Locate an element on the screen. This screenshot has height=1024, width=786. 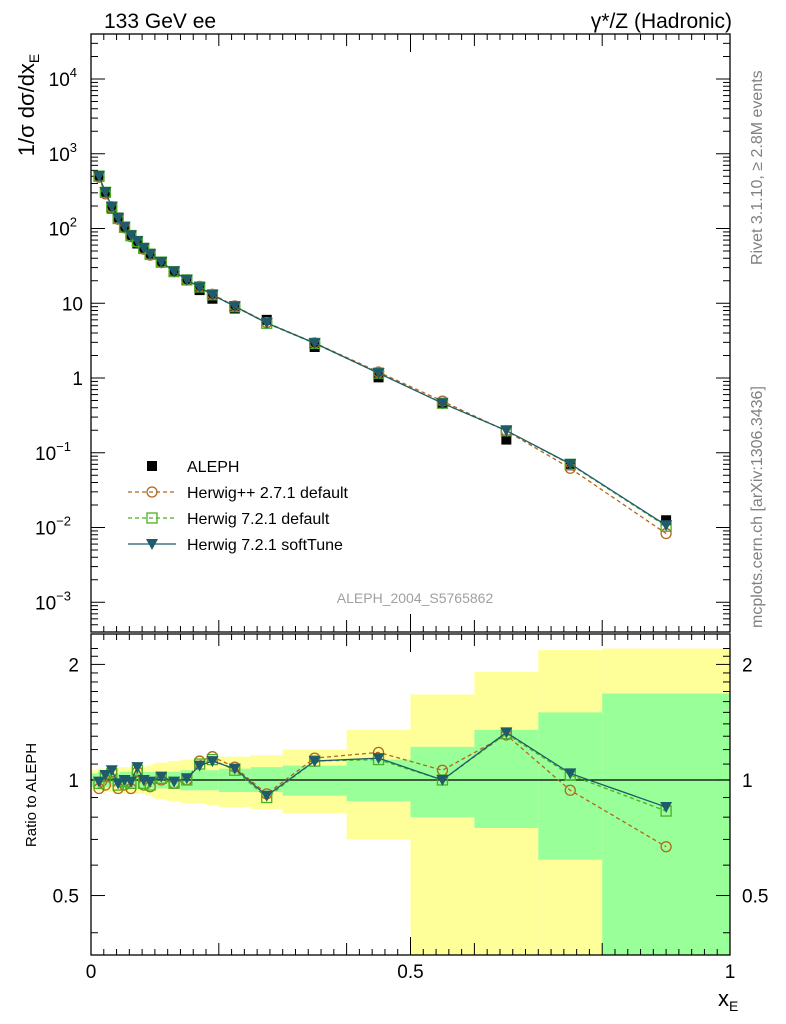
ratio-y-tick-label-right: 2 is located at coordinates (747, 665).